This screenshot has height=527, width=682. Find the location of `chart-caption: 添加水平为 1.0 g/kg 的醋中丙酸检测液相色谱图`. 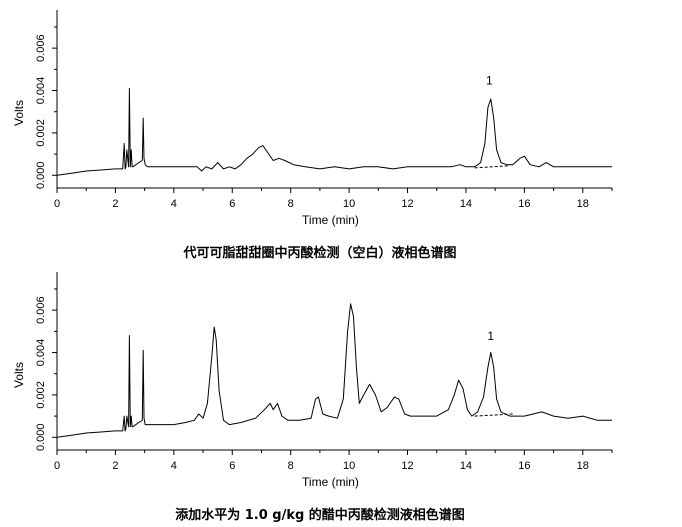

chart-caption: 添加水平为 1.0 g/kg 的醋中丙酸检测液相色谱图 is located at coordinates (320, 515).